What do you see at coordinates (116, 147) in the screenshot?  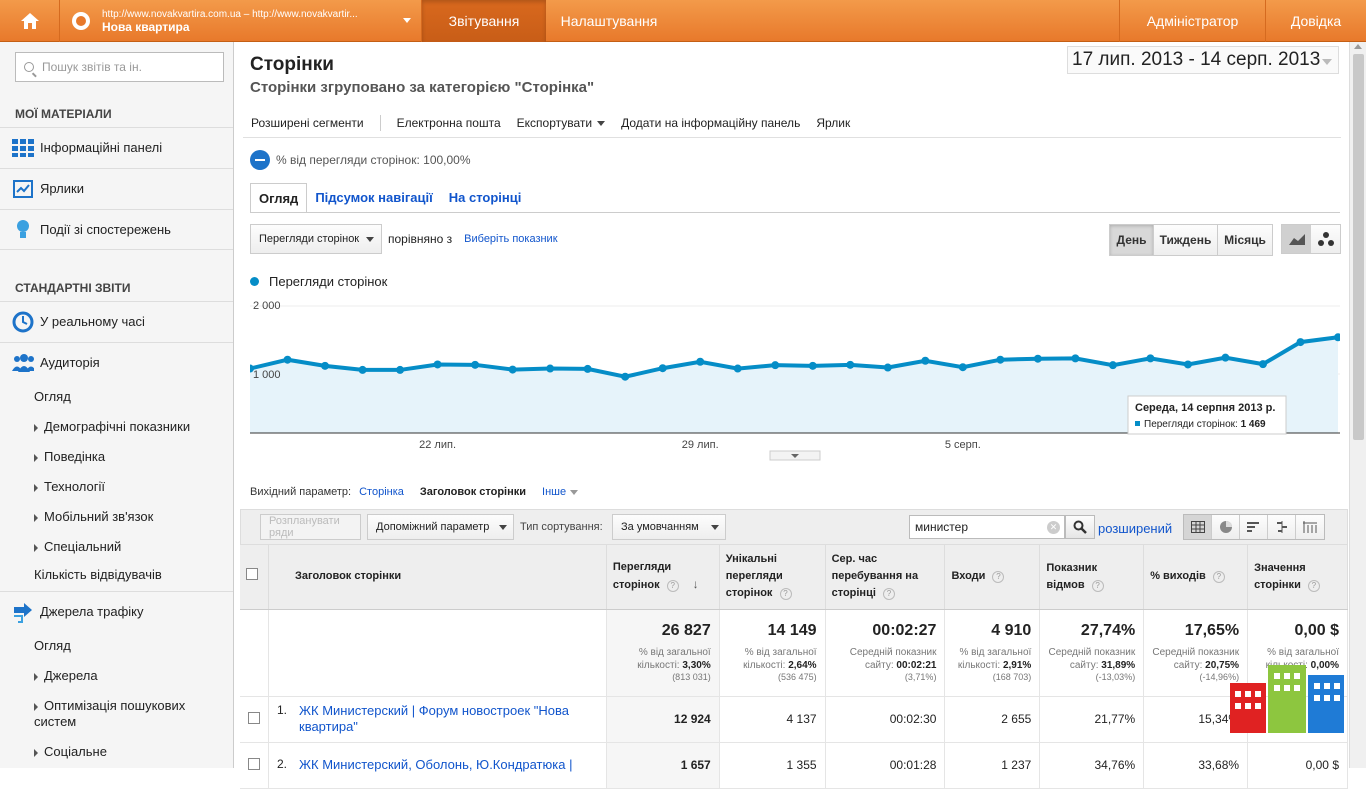 I see `sidebar-item-dashboards: Інформаційні панелі` at bounding box center [116, 147].